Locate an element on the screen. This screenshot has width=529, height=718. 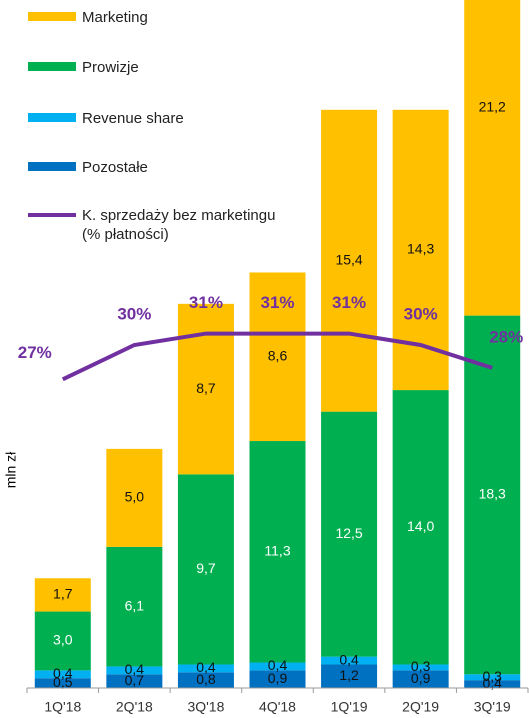
data-label: 0,5 is located at coordinates (63, 682).